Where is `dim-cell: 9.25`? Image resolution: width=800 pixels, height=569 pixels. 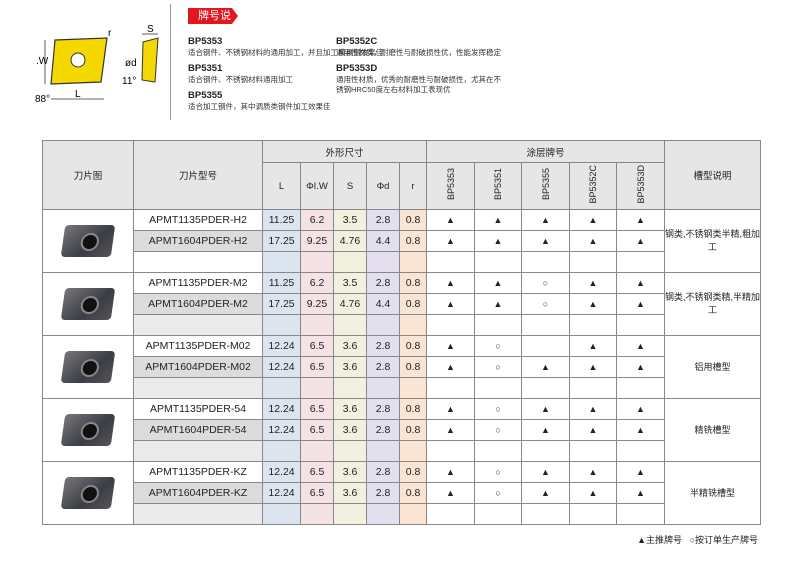
dim-cell: 9.25 is located at coordinates (317, 241).